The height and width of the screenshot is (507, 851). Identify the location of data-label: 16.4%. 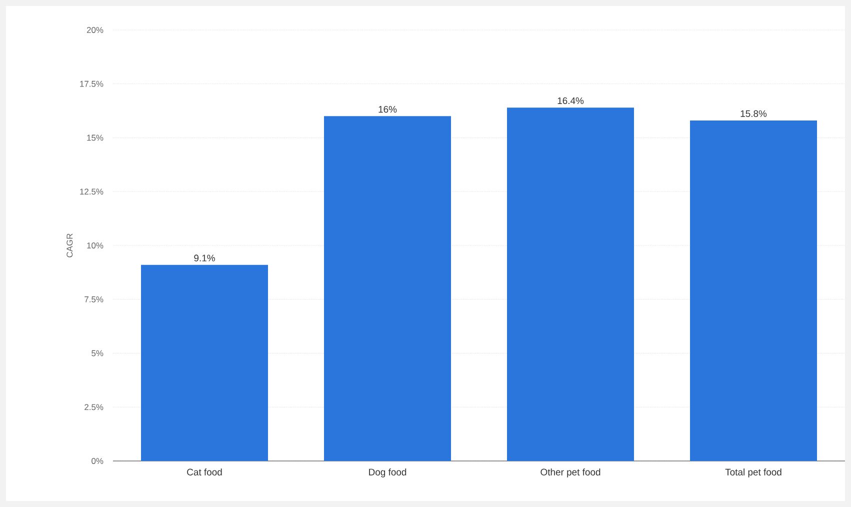
(571, 100).